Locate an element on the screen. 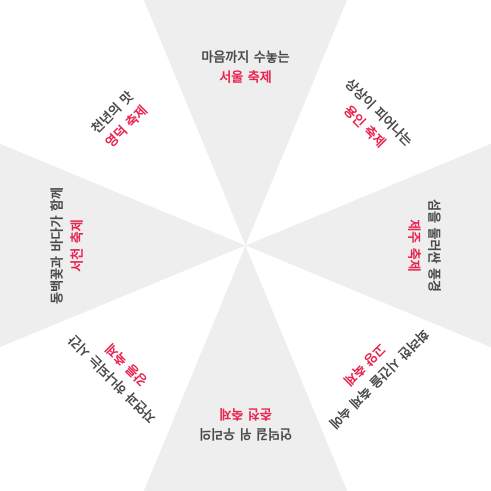  segment-subtitle: 마음까지 수놓는 is located at coordinates (245, 58).